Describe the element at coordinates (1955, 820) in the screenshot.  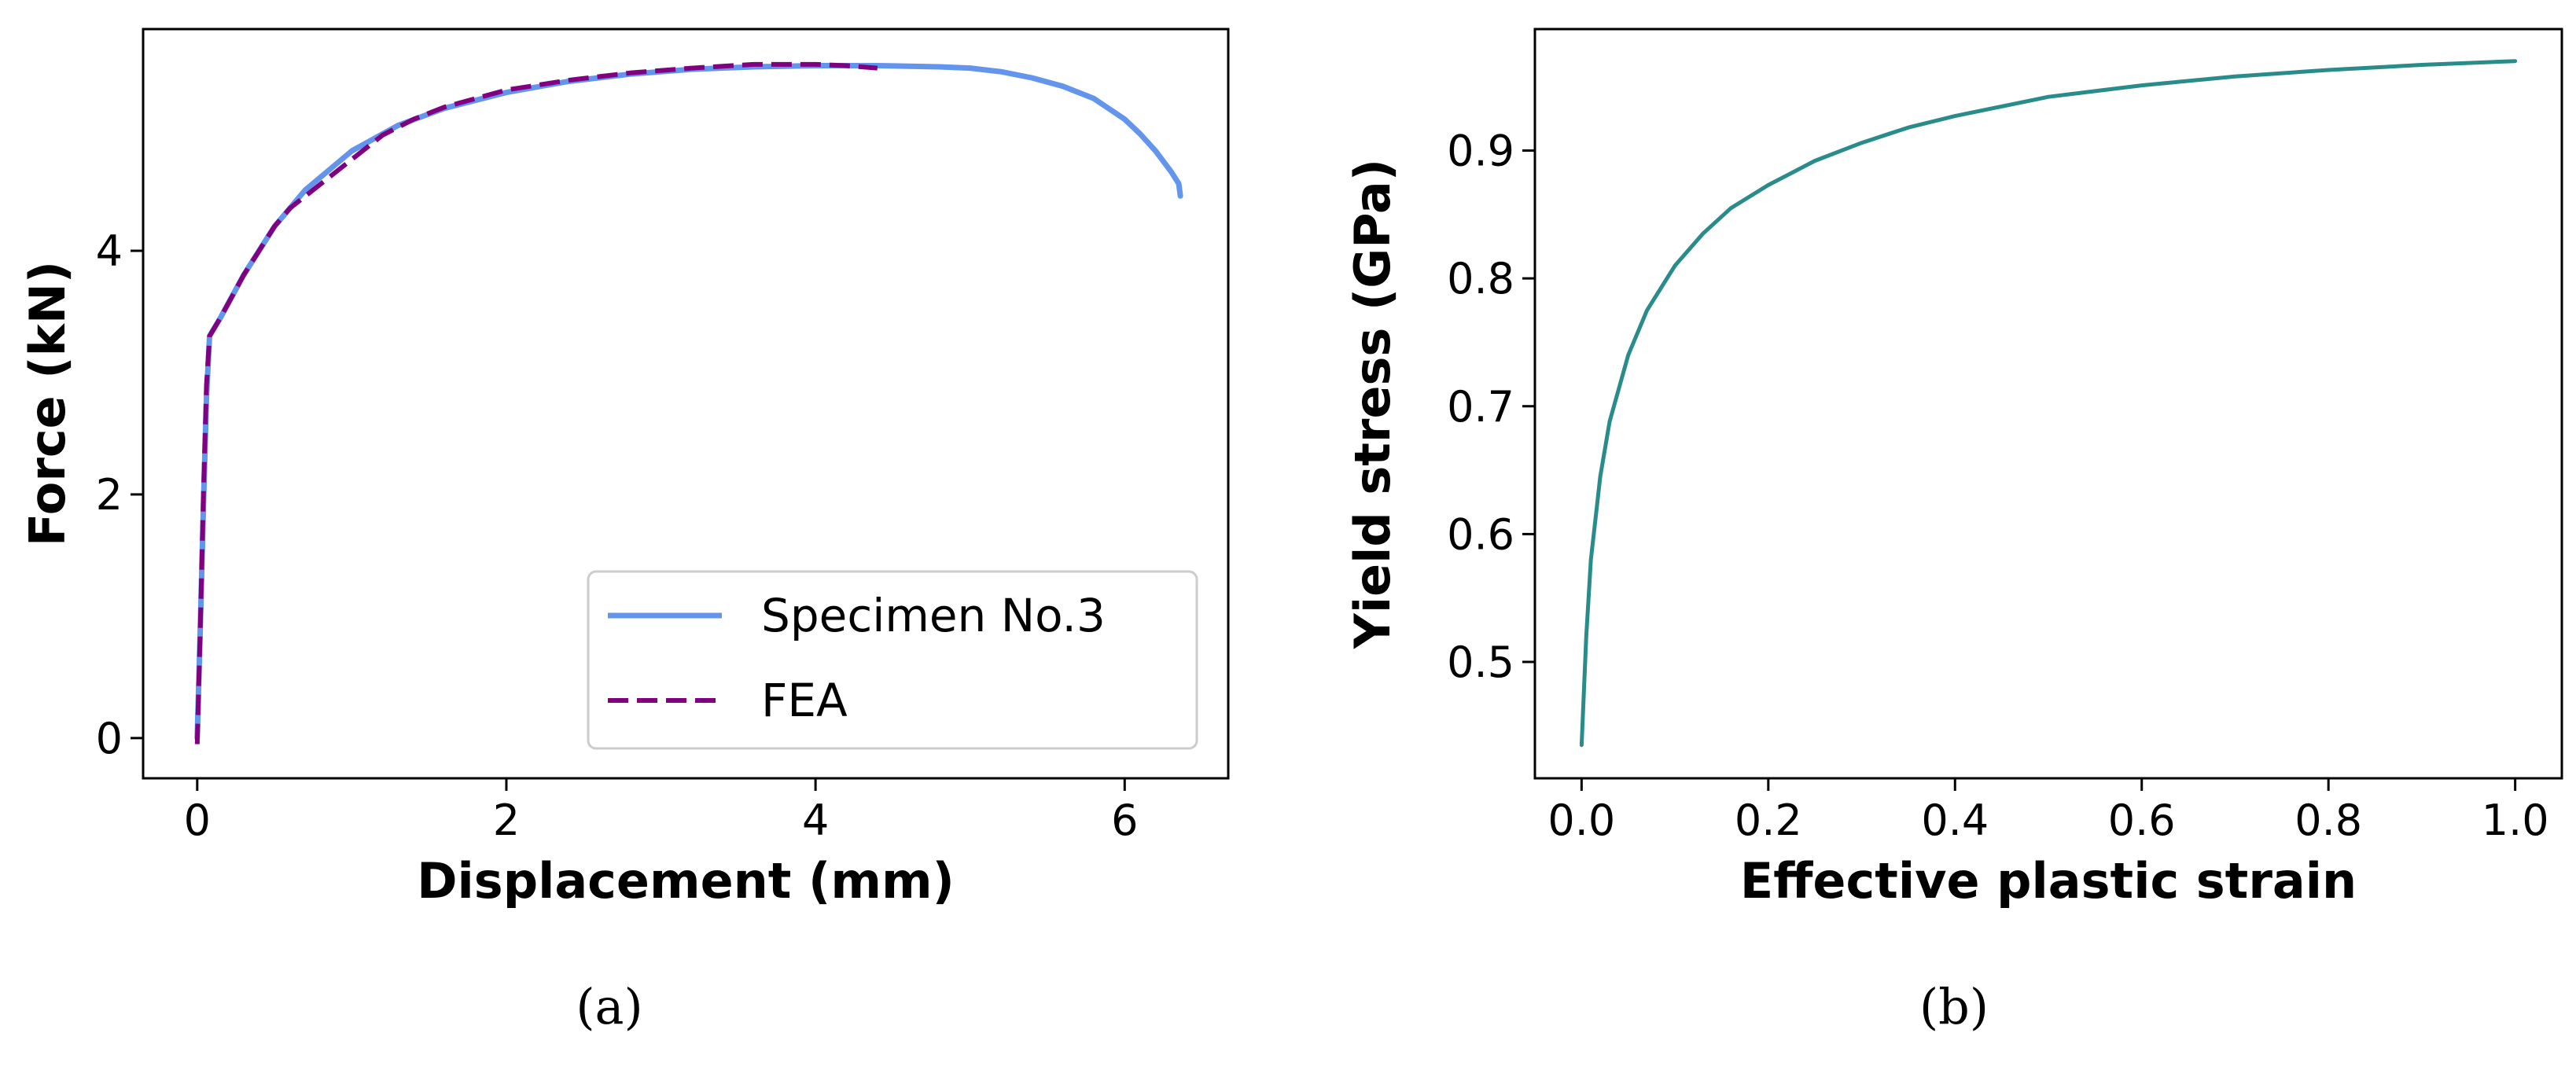
I see `x-tick-label: 0.4` at that location.